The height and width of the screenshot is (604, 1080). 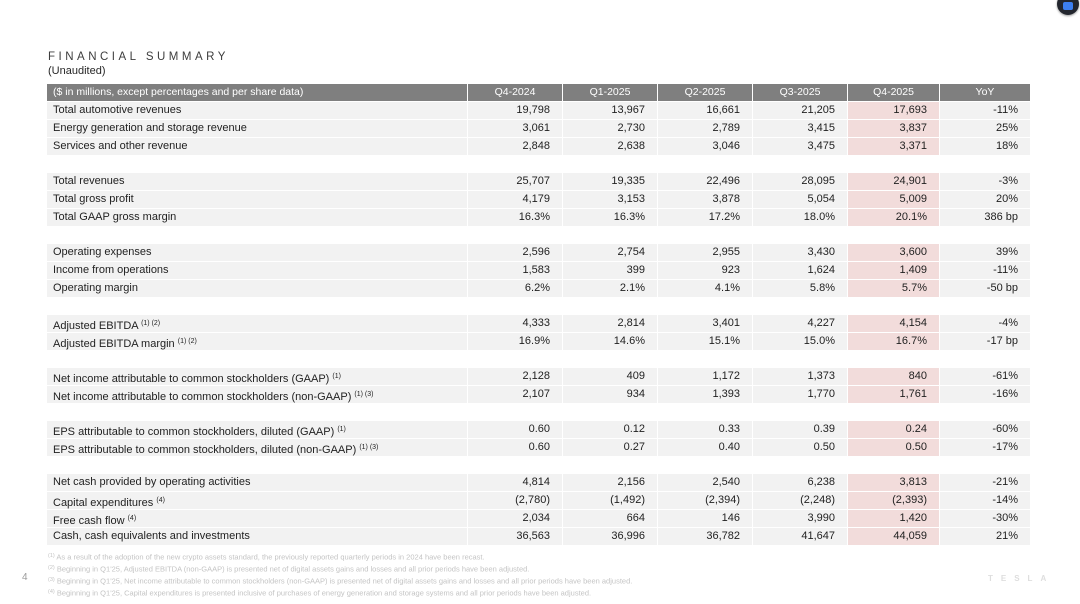 What do you see at coordinates (893, 323) in the screenshot?
I see `cell-q4-2025: 4,154` at bounding box center [893, 323].